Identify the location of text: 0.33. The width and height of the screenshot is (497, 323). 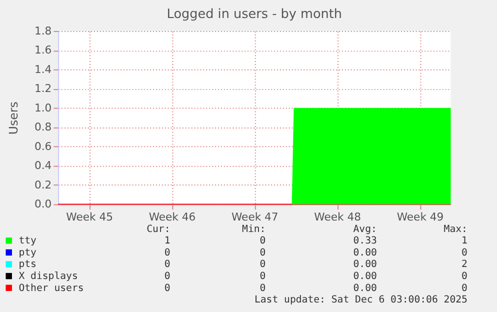
(365, 241).